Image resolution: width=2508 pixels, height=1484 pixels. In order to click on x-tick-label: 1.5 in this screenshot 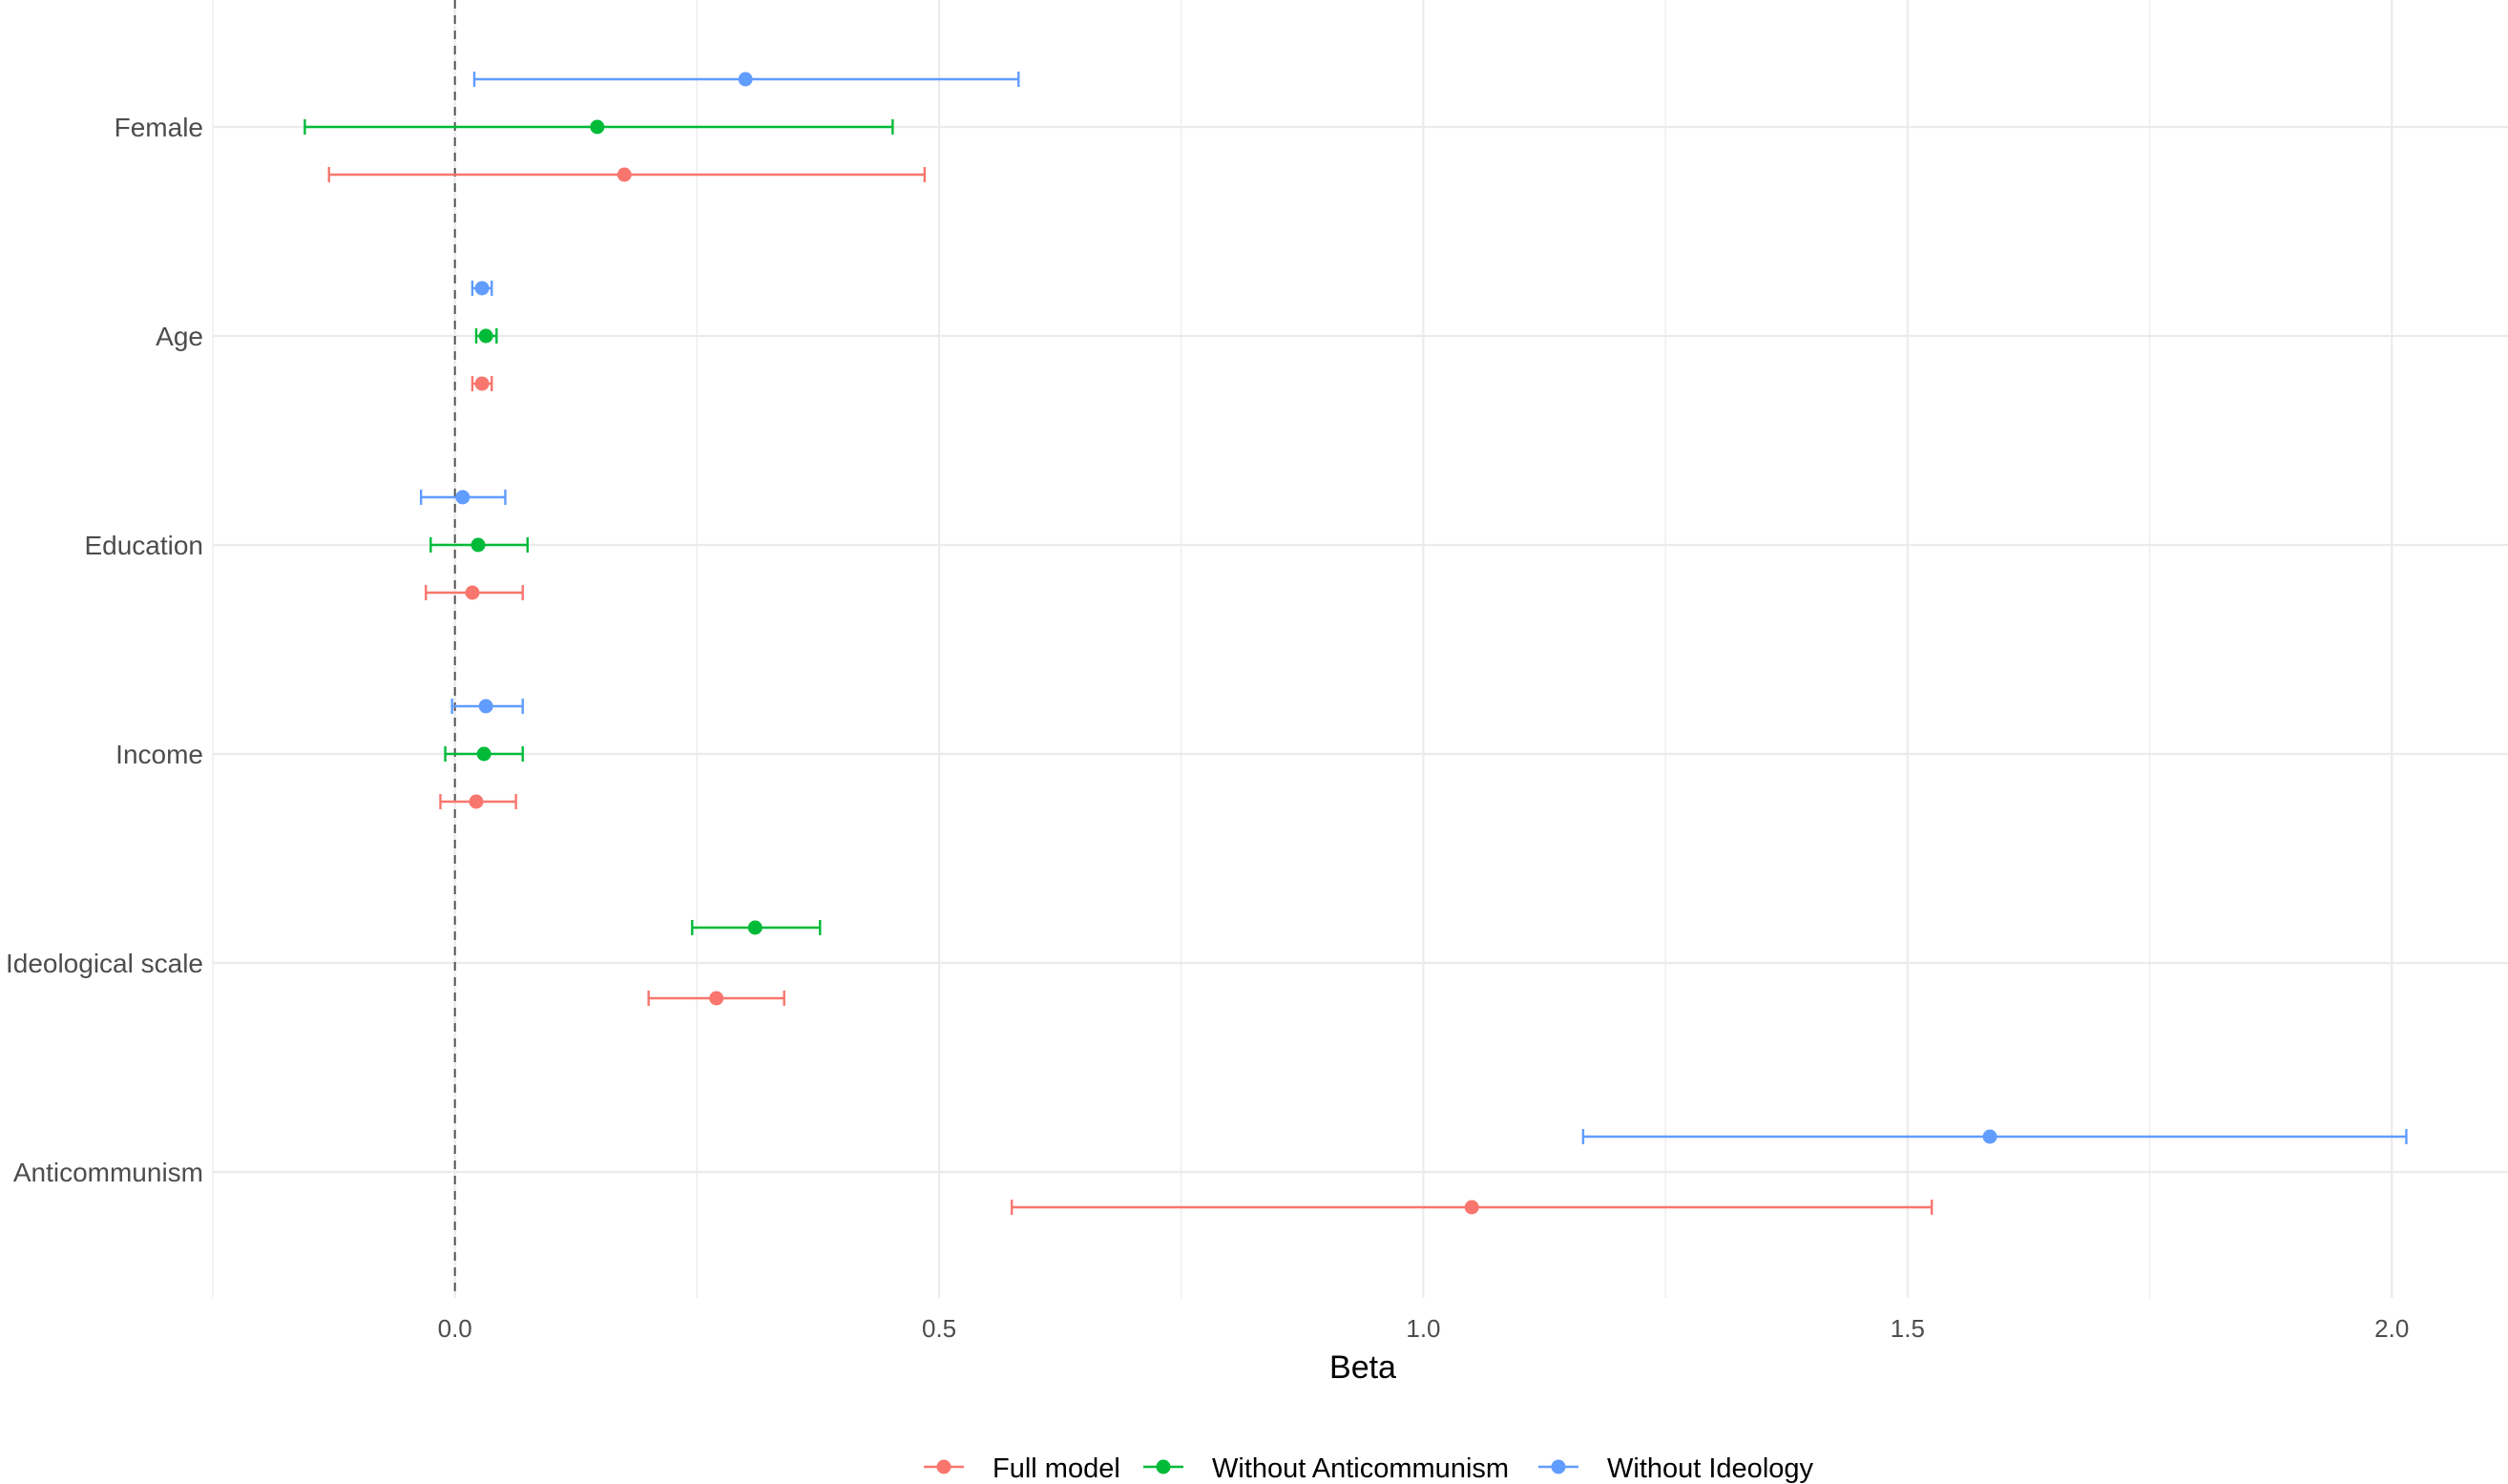, I will do `click(1908, 1328)`.